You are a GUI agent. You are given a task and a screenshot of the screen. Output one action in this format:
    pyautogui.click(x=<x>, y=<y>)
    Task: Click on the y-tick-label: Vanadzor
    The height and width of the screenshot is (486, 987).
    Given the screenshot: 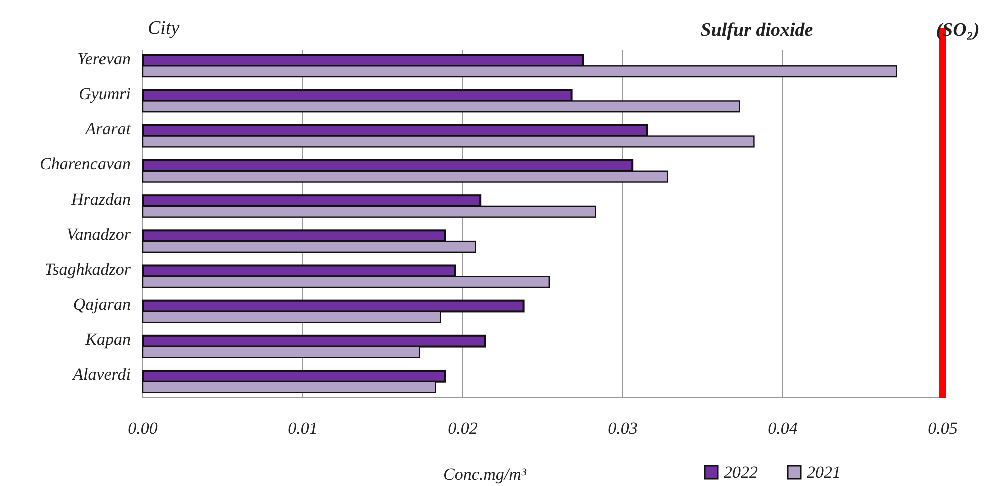 What is the action you would take?
    pyautogui.click(x=99, y=234)
    